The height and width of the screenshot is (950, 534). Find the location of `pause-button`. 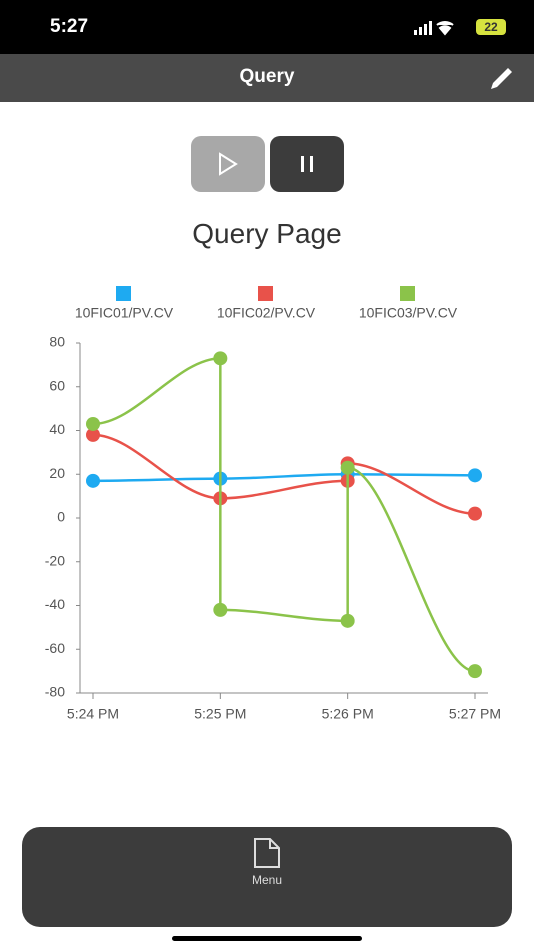

pause-button is located at coordinates (307, 164).